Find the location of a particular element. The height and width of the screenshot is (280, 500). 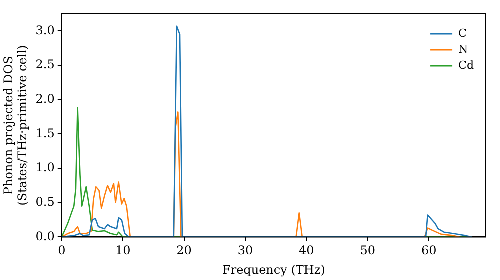

legend-label: C is located at coordinates (462, 33).